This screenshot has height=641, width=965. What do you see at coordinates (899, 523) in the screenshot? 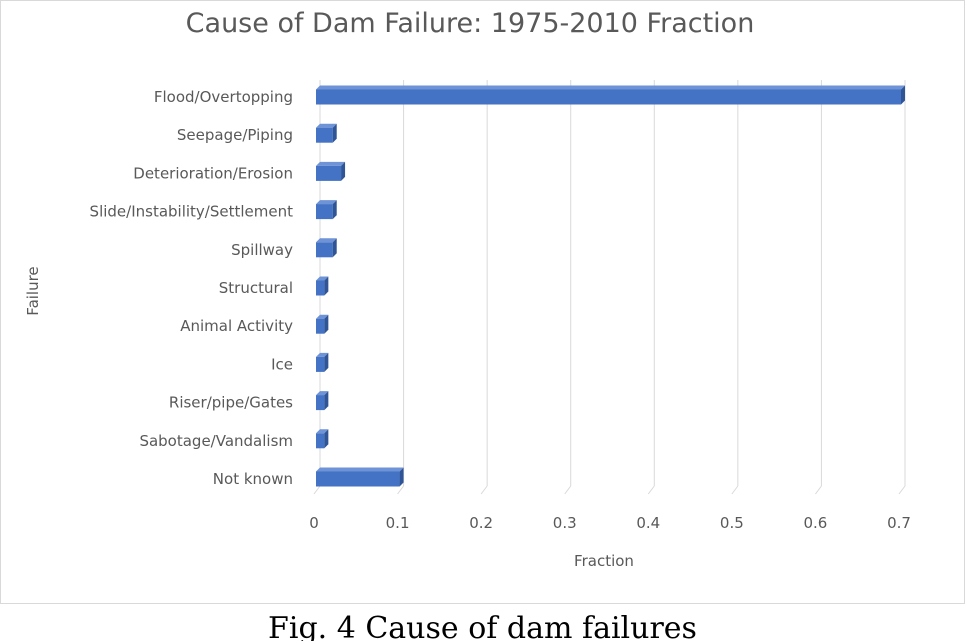
I see `x-tick-label: 0.7` at bounding box center [899, 523].